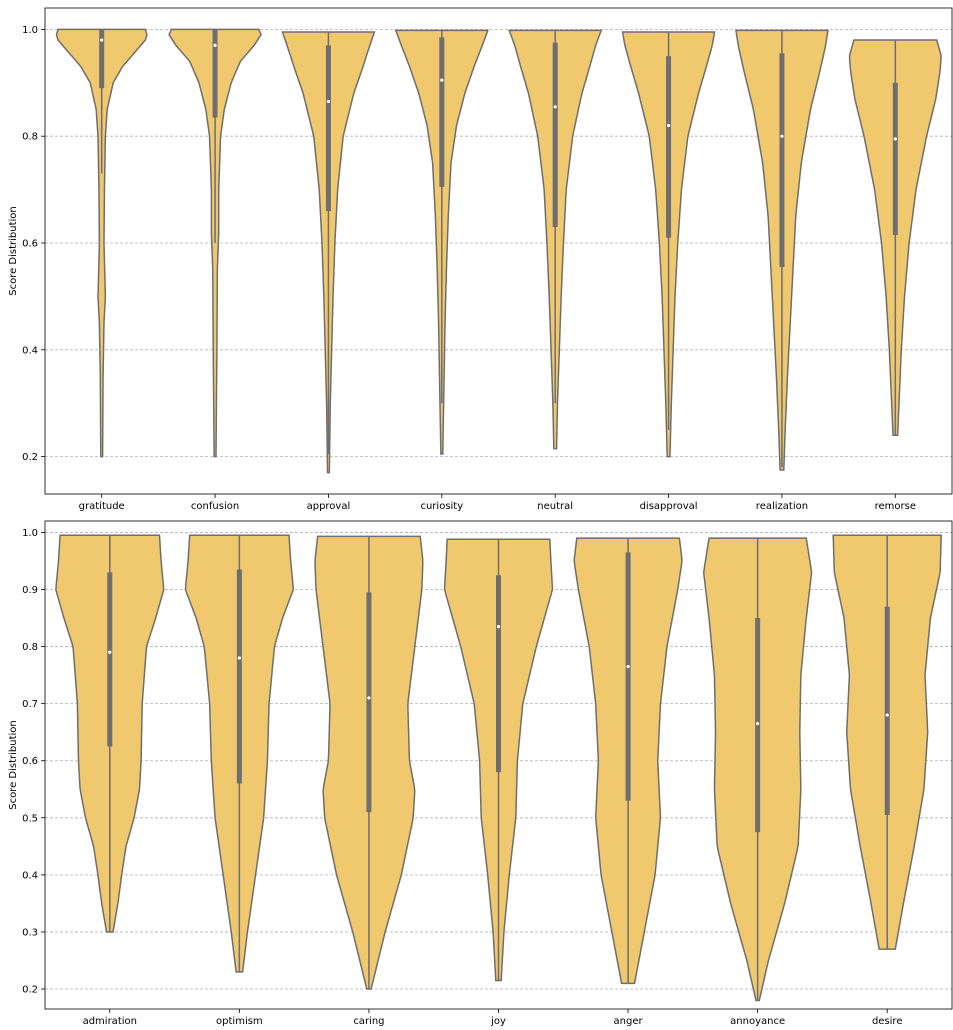 This screenshot has height=1030, width=953. What do you see at coordinates (329, 506) in the screenshot?
I see `x-tick-label-approval: approval` at bounding box center [329, 506].